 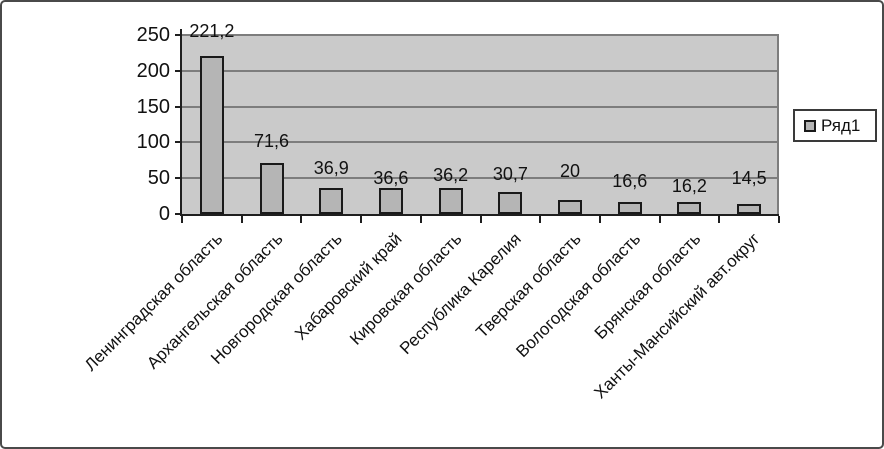 What do you see at coordinates (528, 285) in the screenshot?
I see `x-axis-category-label: Тверская область` at bounding box center [528, 285].